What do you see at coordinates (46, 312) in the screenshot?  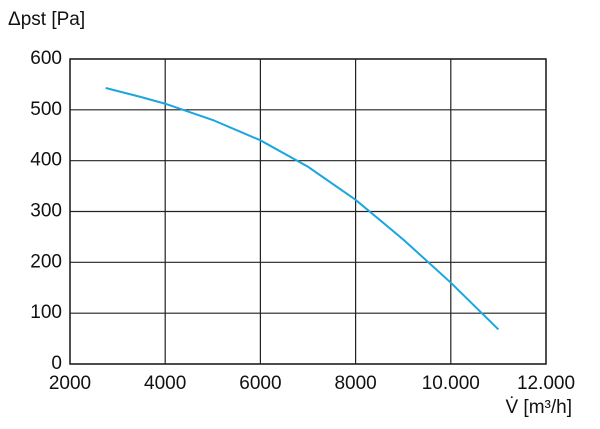 I see `y-tick-label: 100` at bounding box center [46, 312].